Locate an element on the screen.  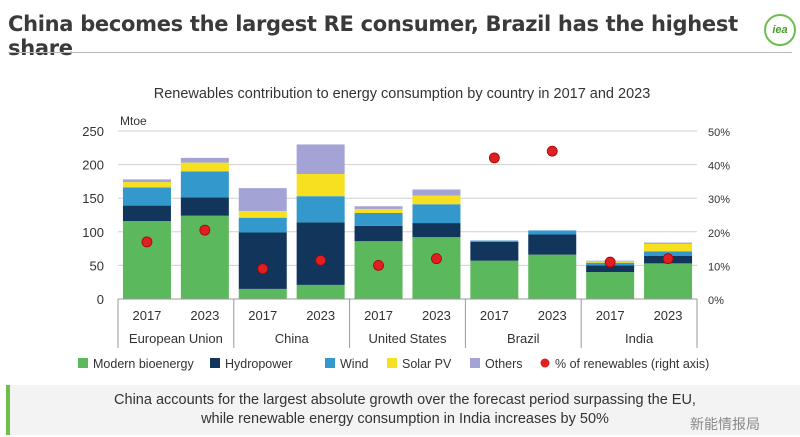
legend-label: Solar PV is located at coordinates (427, 364).